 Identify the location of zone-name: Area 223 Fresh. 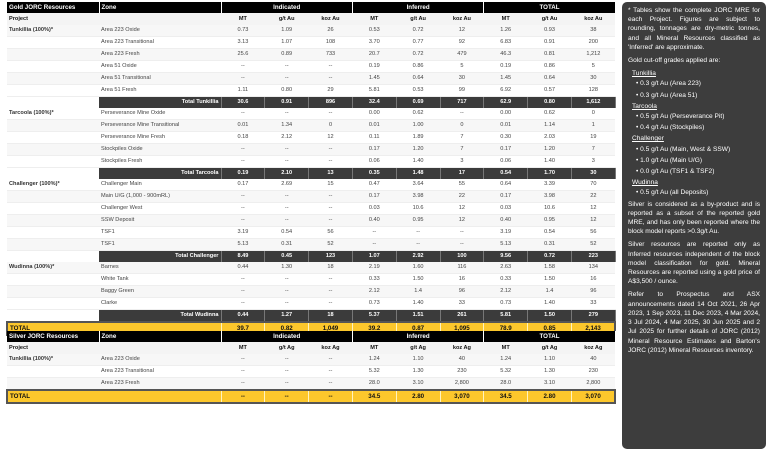
(160, 384).